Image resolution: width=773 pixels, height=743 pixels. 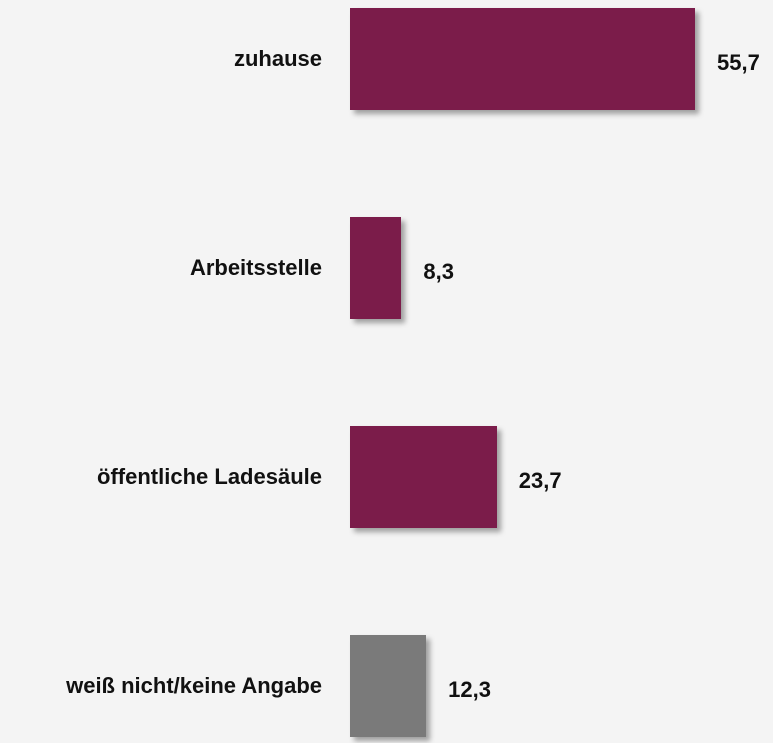 I want to click on category-label: zuhause, so click(x=277, y=58).